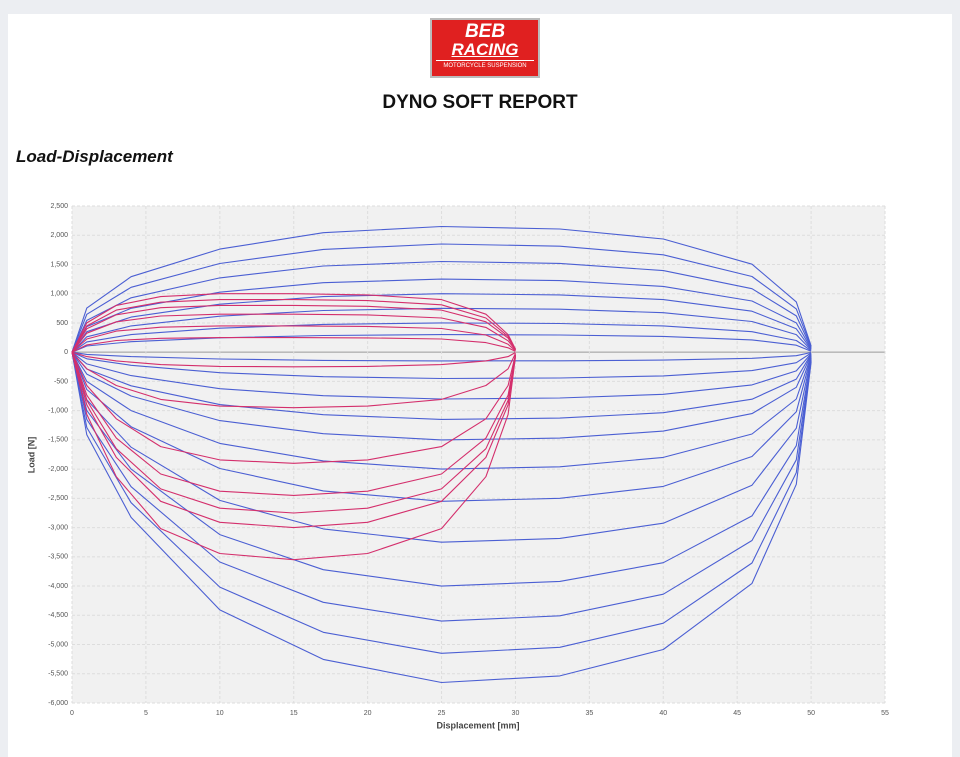  I want to click on x-tick-label: 20, so click(368, 713).